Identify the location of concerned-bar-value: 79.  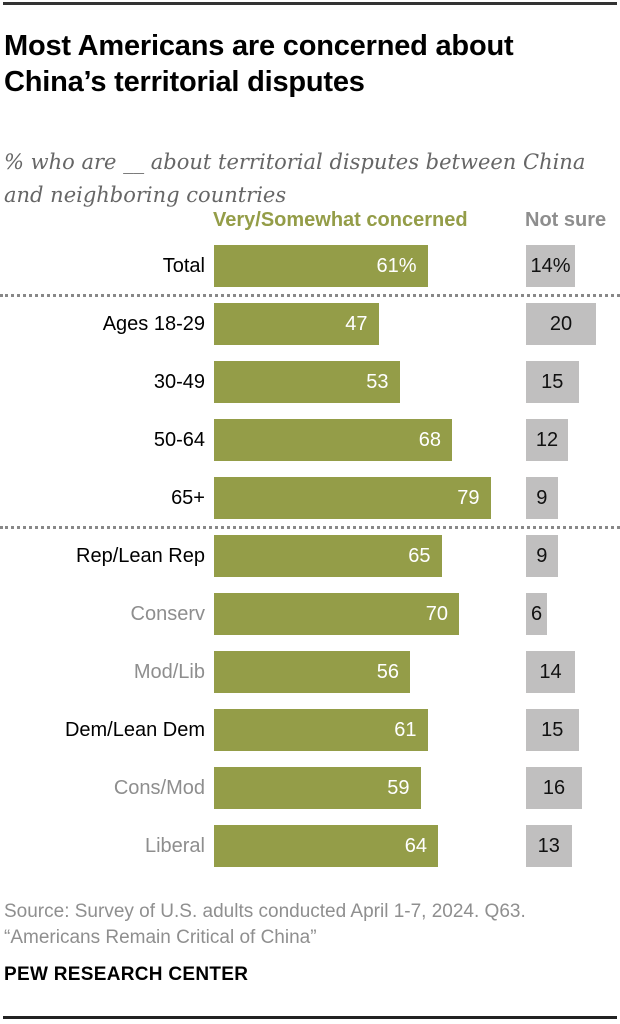
(468, 498).